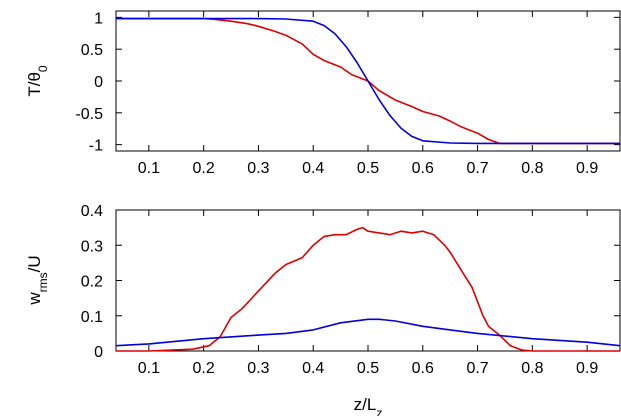 The image size is (621, 416). I want to click on bottom-y-tick-label: 0.3, so click(92, 246).